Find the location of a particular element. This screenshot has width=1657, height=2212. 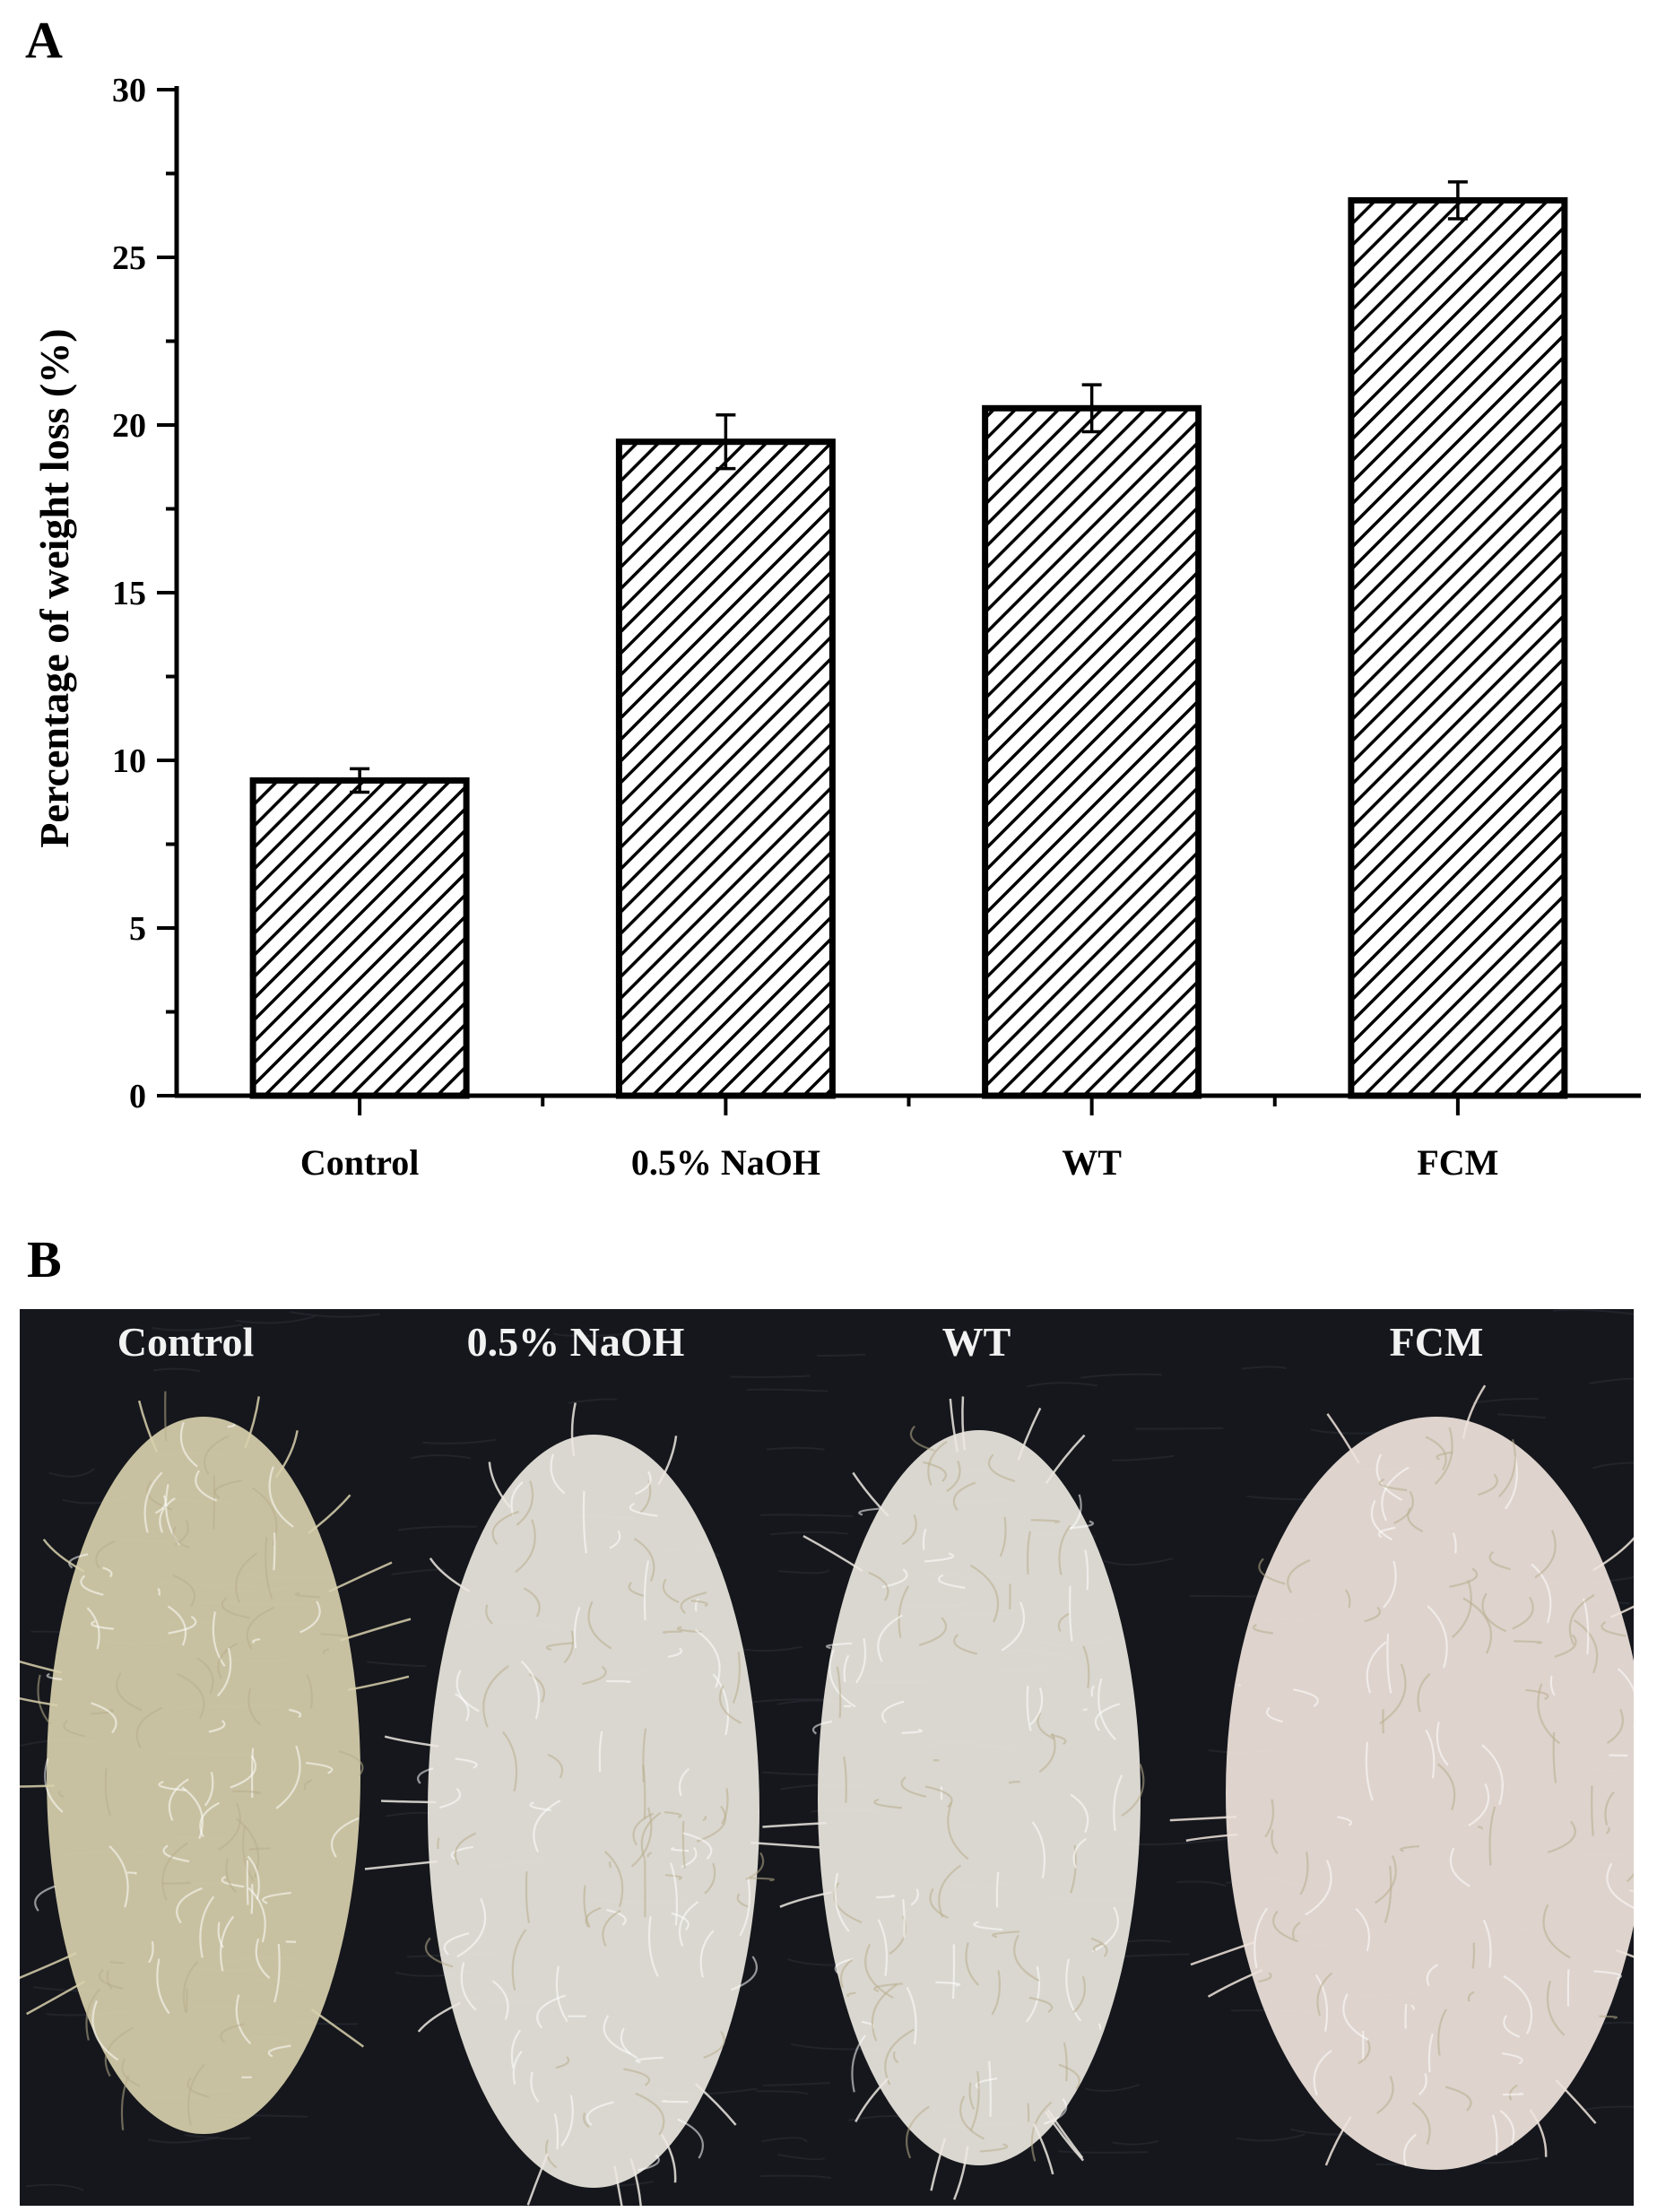

fiber-bundle-body is located at coordinates (593, 1811).